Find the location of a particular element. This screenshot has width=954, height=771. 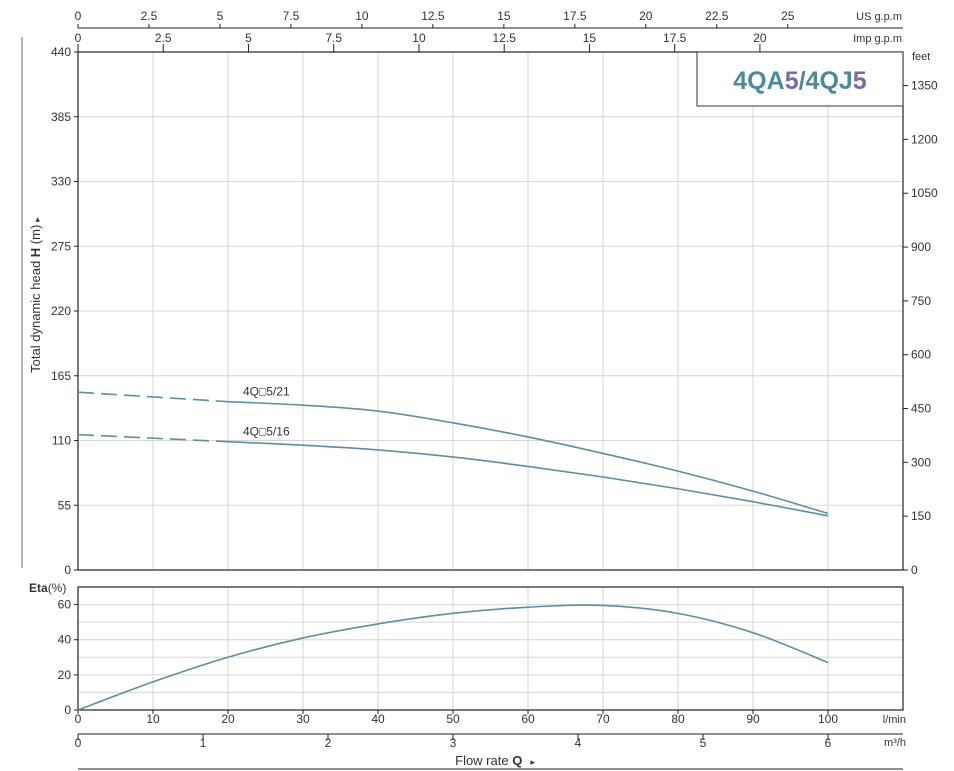

eff-y-tick-label: 40 is located at coordinates (65, 640).